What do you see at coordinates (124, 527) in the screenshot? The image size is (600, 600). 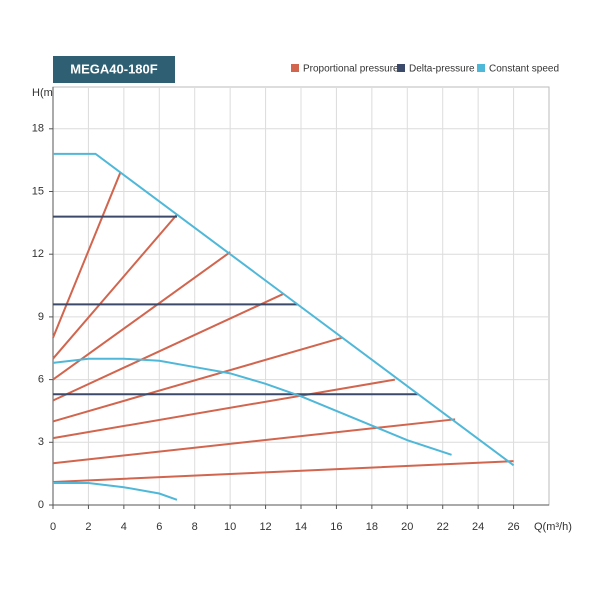 I see `x-tick-label: 4` at bounding box center [124, 527].